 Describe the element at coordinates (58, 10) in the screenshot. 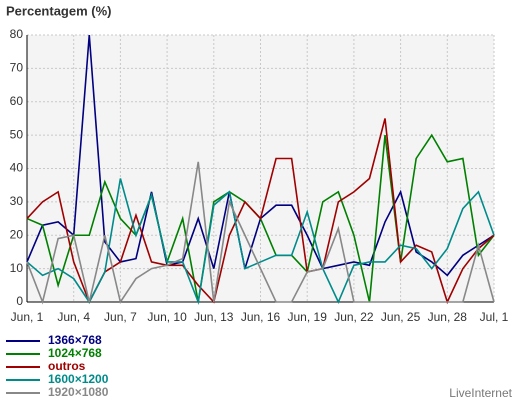

I see `chart-title: Percentagem (%)` at that location.